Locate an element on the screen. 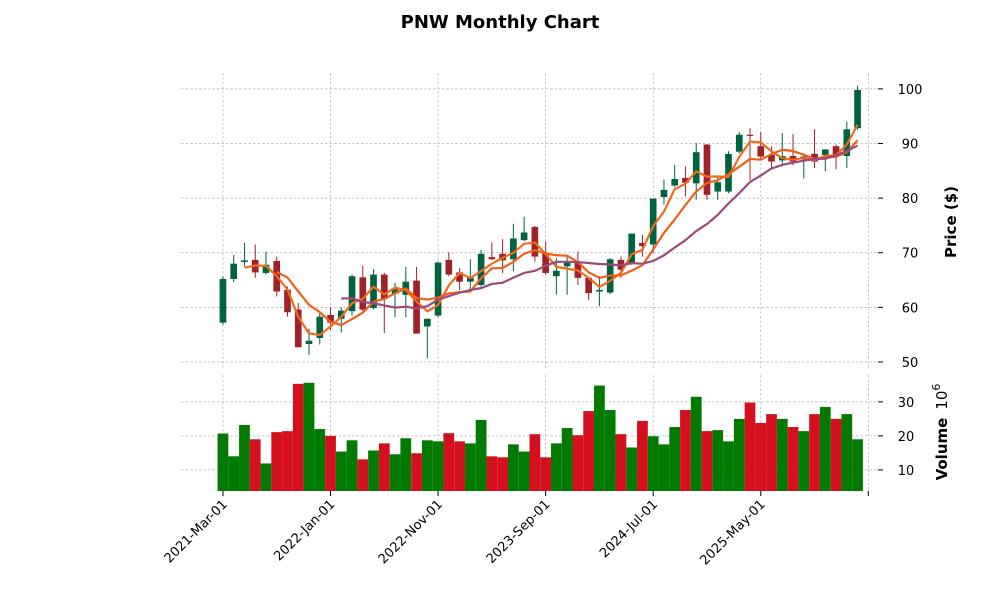 Image resolution: width=1000 pixels, height=600 pixels. volume-panel: 10 20 30 is located at coordinates (547, 433).